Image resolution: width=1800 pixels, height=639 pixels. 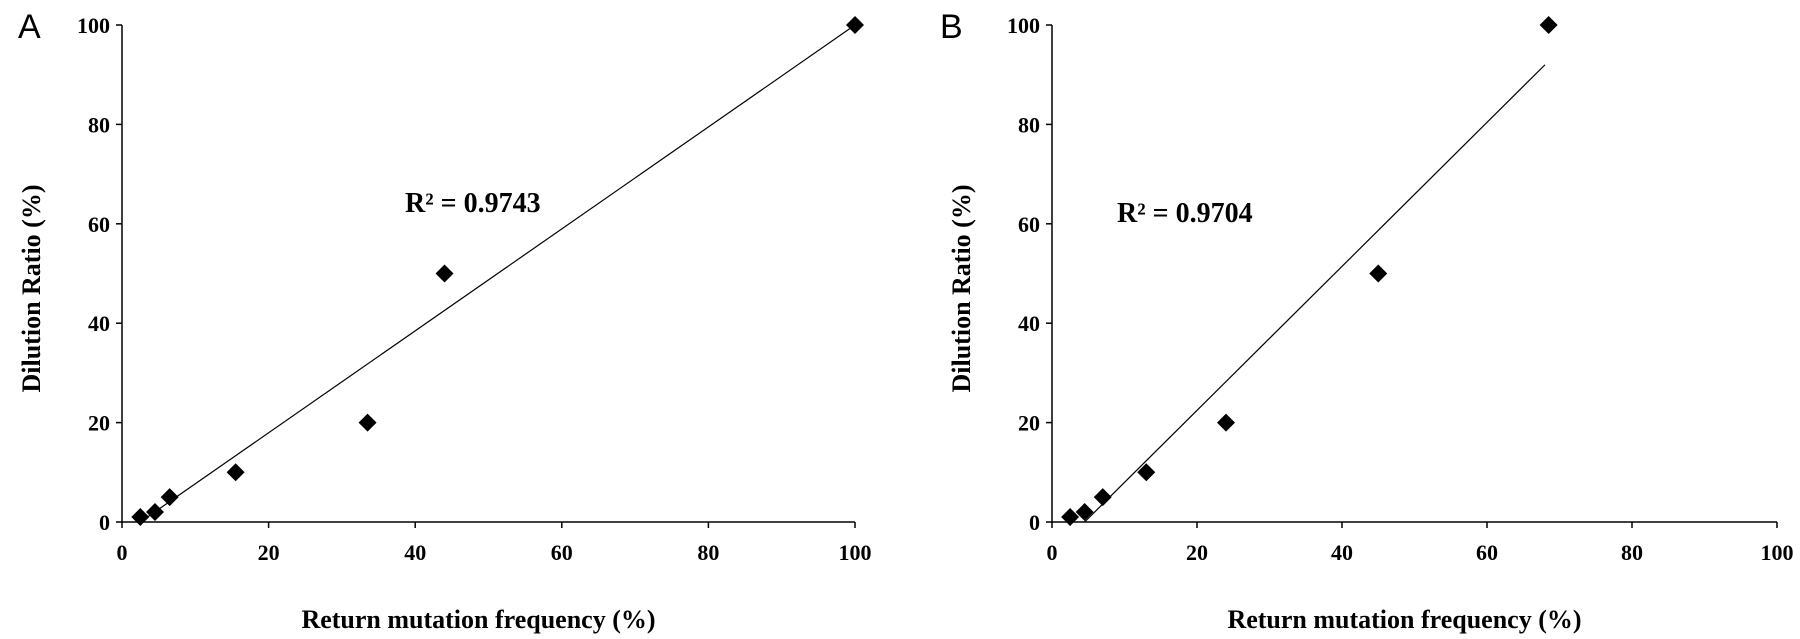 What do you see at coordinates (951, 27) in the screenshot?
I see `panel-label: B` at bounding box center [951, 27].